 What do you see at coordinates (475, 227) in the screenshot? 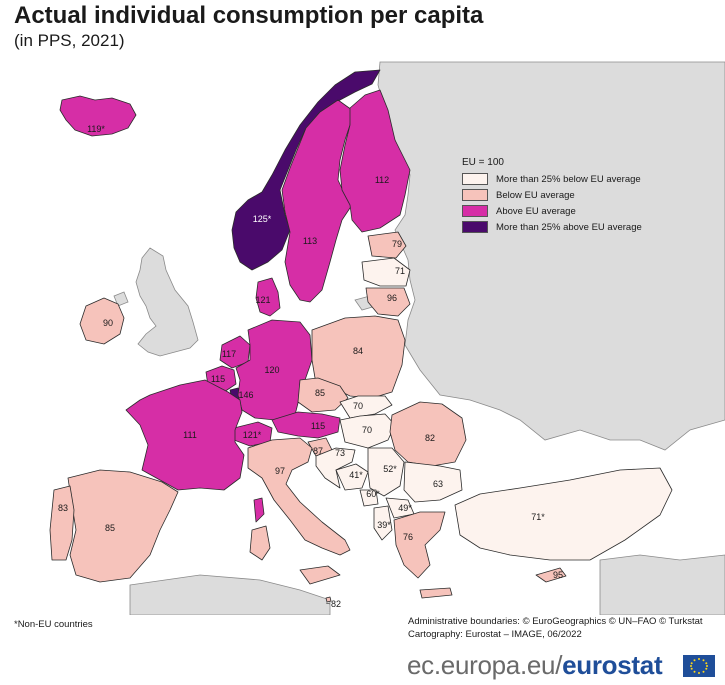
I see `legend-swatch-very-high` at bounding box center [475, 227].